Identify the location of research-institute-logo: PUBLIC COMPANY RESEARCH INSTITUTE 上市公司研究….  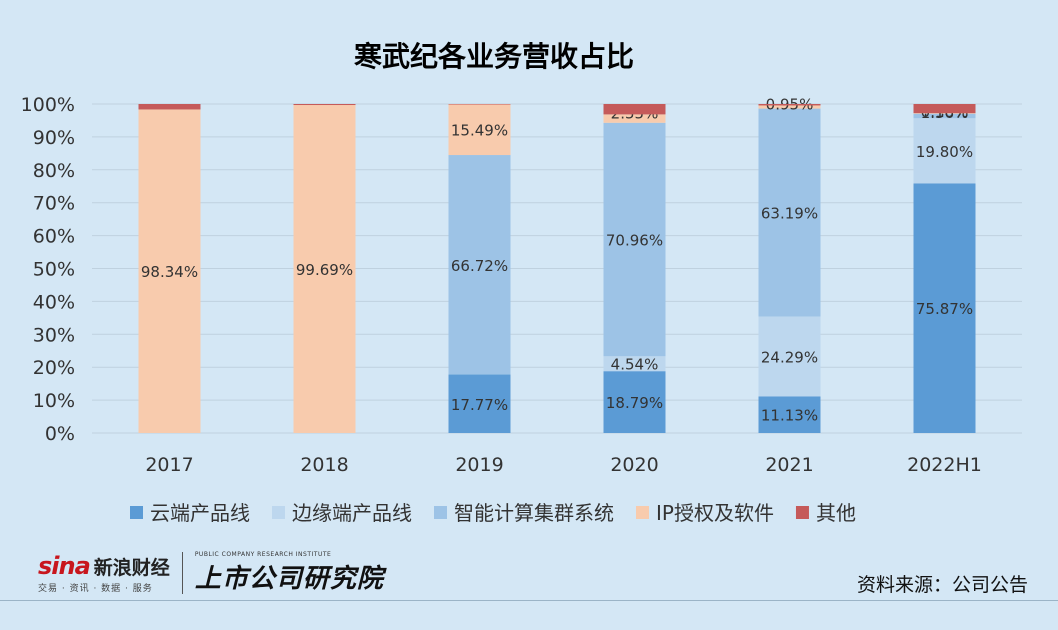
(289, 573).